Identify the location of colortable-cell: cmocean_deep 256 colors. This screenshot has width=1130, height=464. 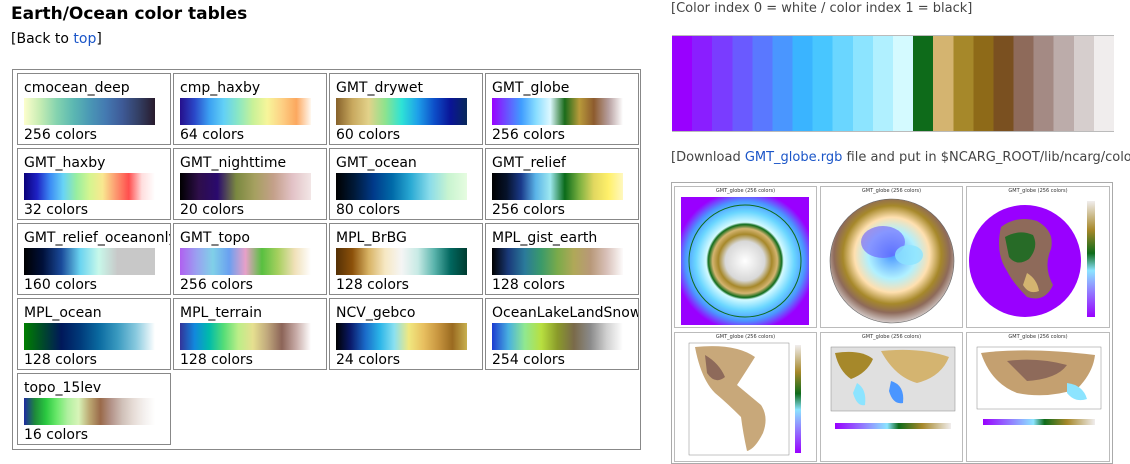
(94, 109).